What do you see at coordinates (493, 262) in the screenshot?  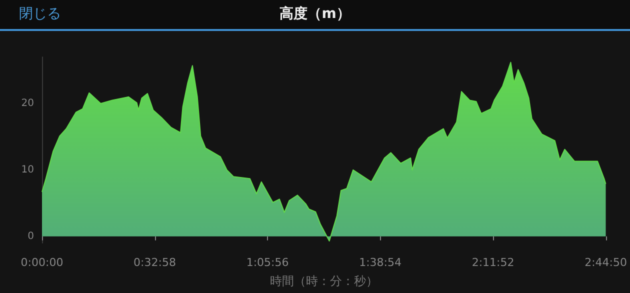 I see `x-tick-label: 2:11:52` at bounding box center [493, 262].